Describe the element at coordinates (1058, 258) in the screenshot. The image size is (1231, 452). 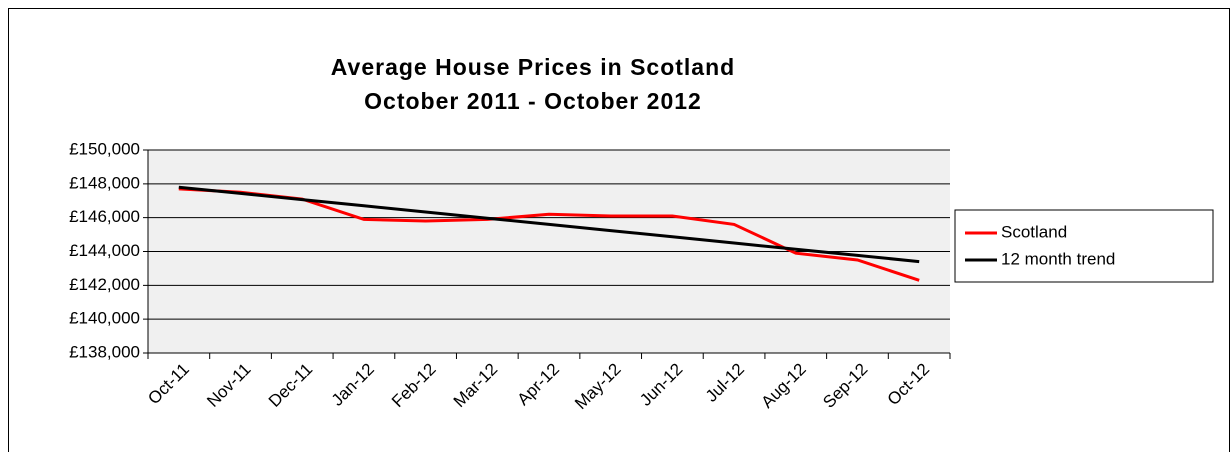
I see `legend-label: 12 month trend` at that location.